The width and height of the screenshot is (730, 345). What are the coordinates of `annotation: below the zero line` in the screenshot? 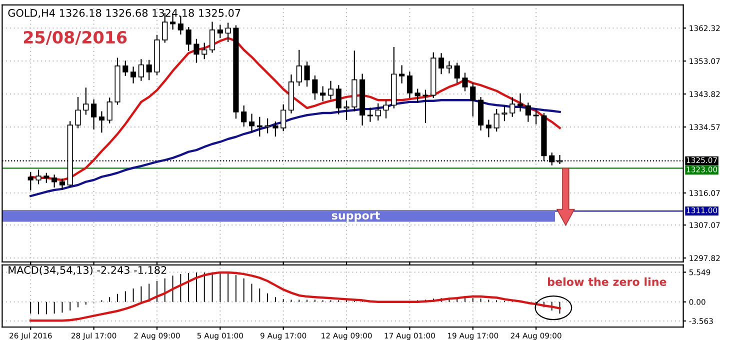 It's located at (607, 281).